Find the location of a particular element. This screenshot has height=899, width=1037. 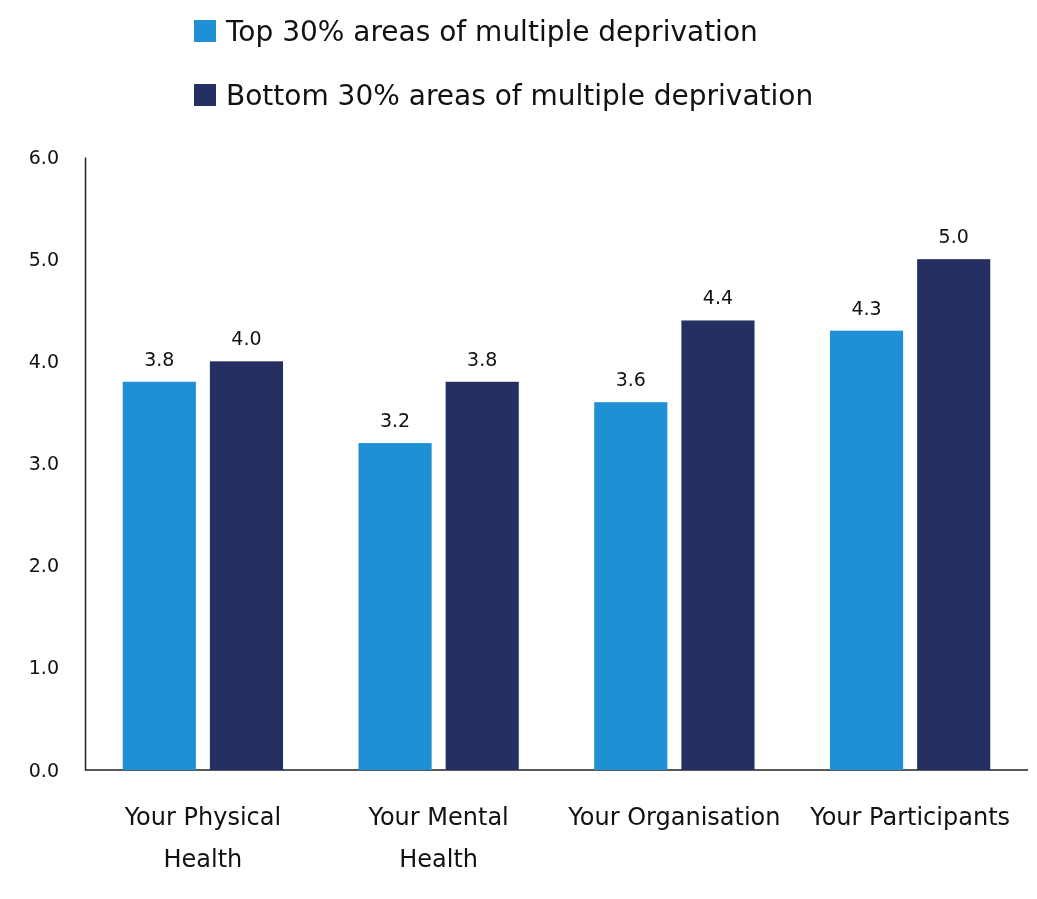

data-label: 3.6 is located at coordinates (630, 379).